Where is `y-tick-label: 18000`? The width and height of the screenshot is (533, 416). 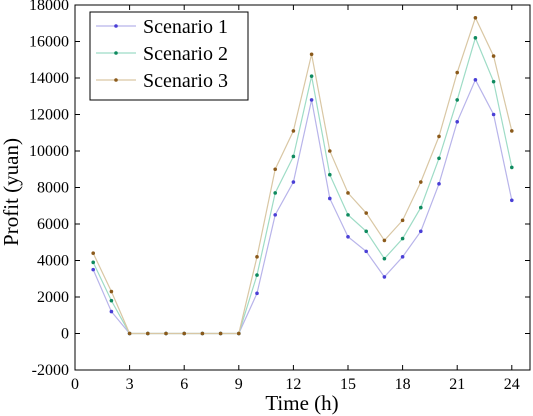 y-tick-label: 18000 is located at coordinates (49, 7).